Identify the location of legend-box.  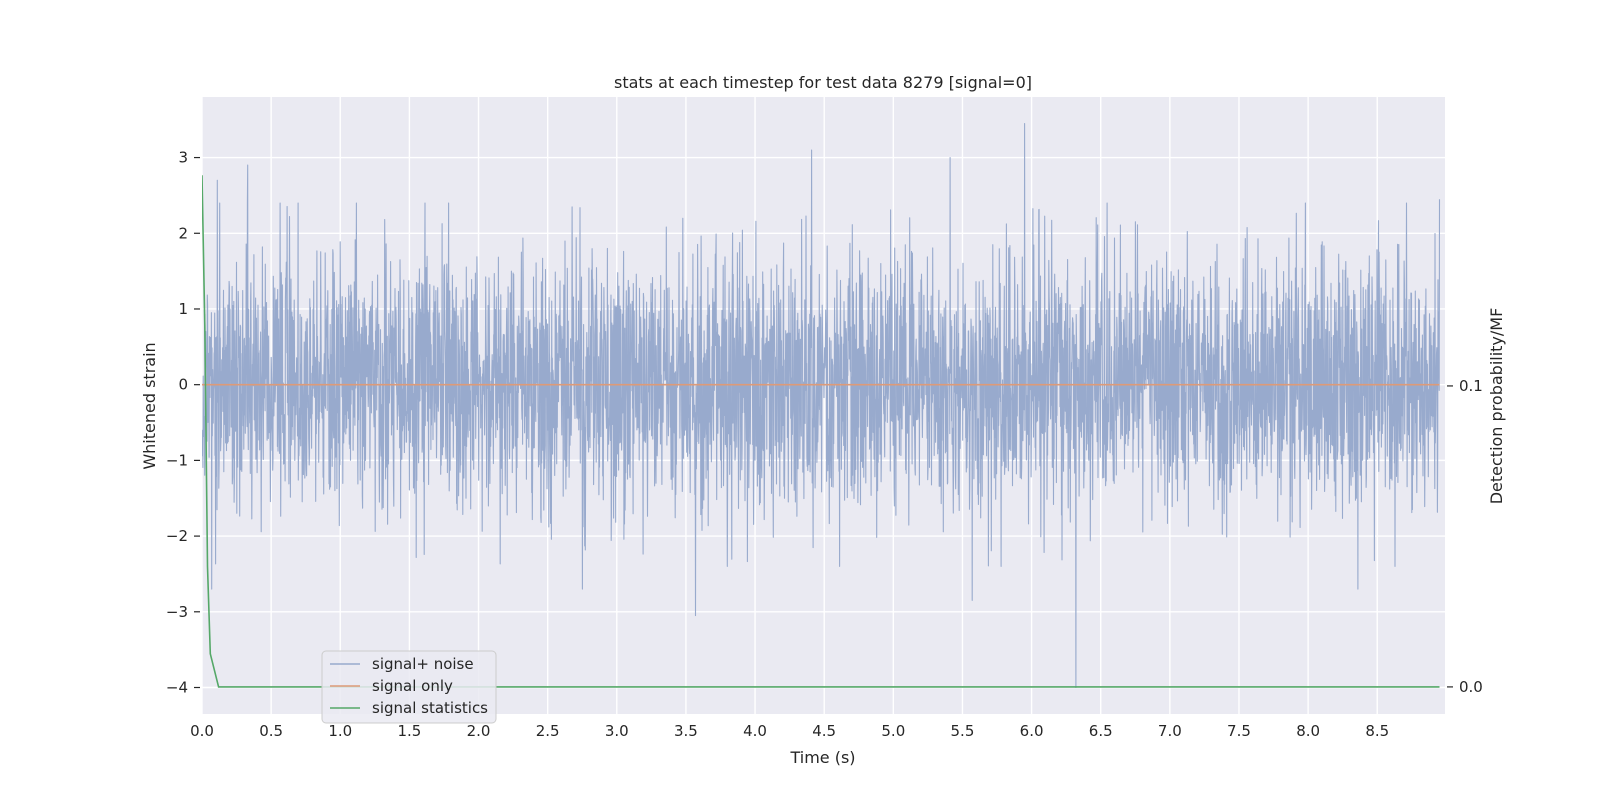
(409, 687).